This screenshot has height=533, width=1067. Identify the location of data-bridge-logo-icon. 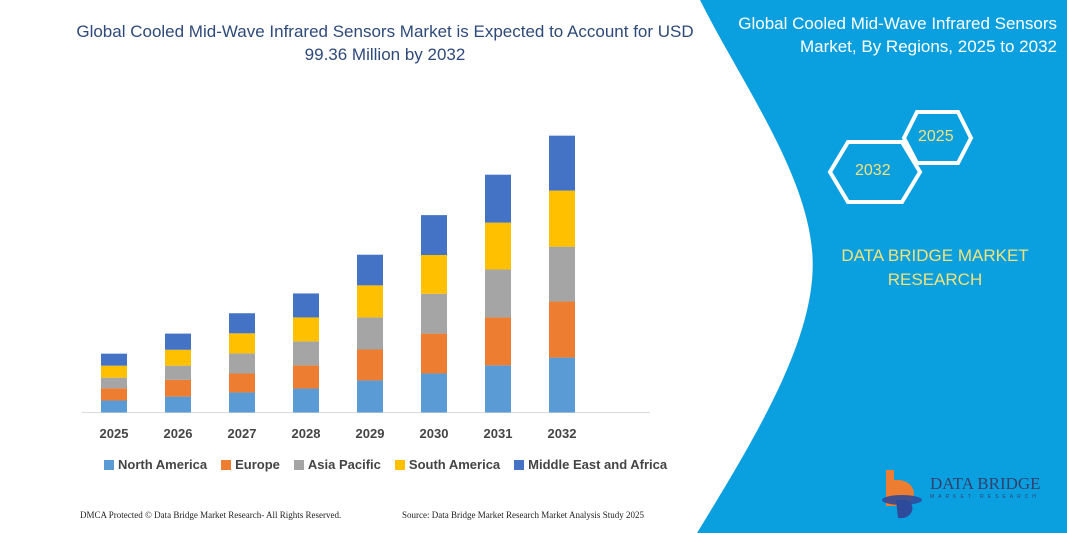
(902, 494).